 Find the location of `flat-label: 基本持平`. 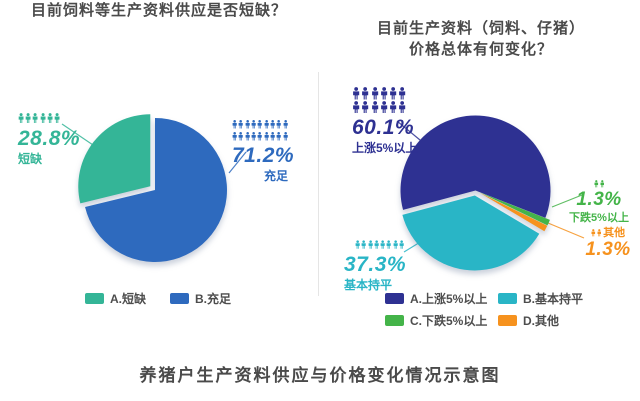

flat-label: 基本持平 is located at coordinates (368, 285).